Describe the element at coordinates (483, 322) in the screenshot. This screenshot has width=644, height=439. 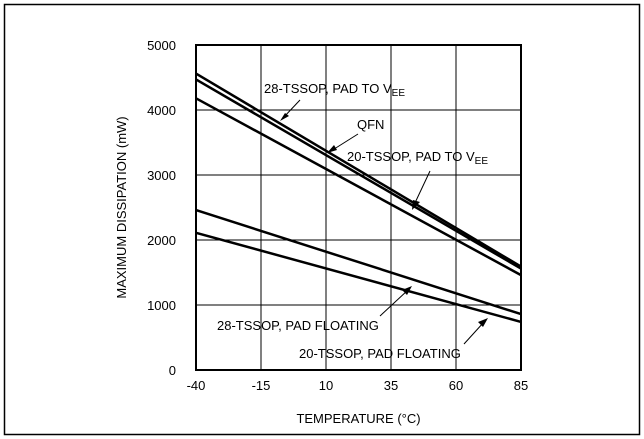
I see `arrowhead-20tssop-pad-floating` at that location.